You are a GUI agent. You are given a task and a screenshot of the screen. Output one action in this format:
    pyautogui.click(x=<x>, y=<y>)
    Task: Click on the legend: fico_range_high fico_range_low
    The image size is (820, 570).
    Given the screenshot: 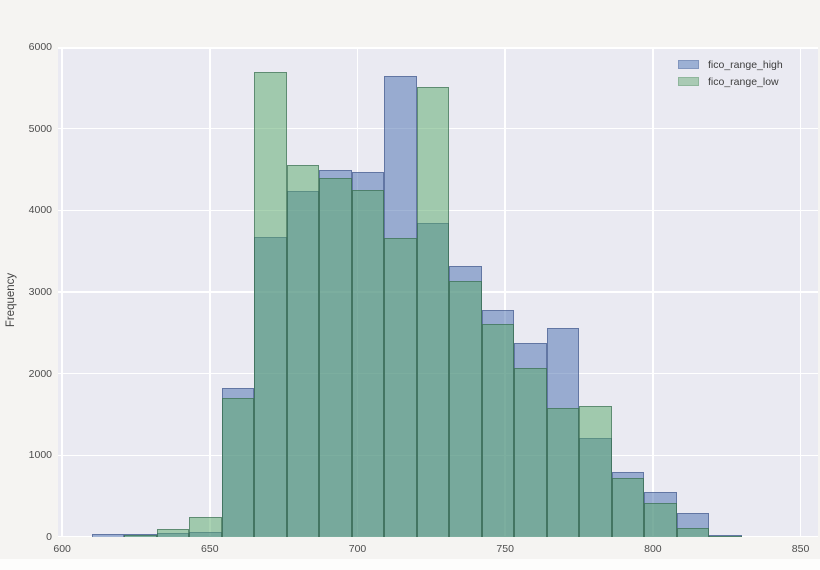 What is the action you would take?
    pyautogui.click(x=728, y=72)
    